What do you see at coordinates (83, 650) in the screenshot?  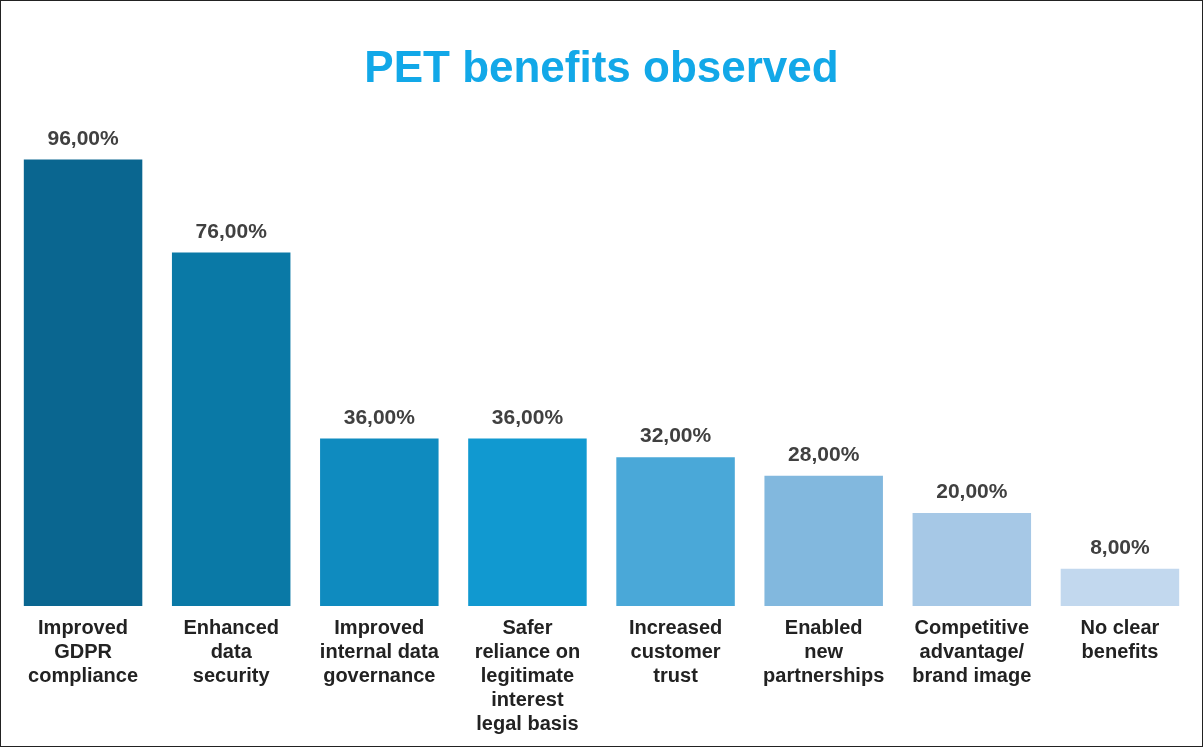 I see `x-tick-label: Improved GDPR compliance` at bounding box center [83, 650].